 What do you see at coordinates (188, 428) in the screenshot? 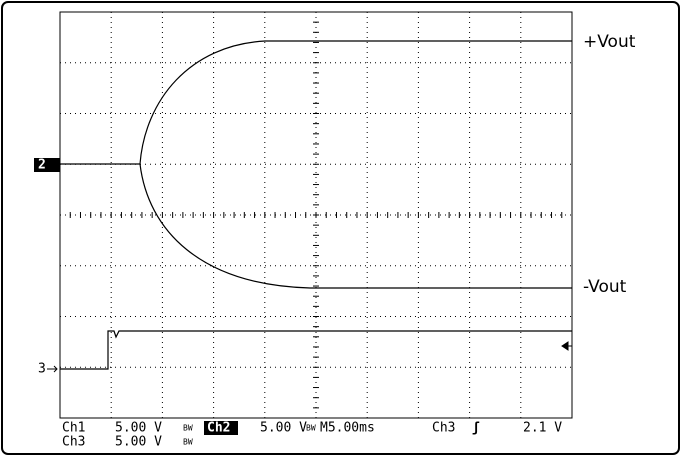
I see `status-ch1-bw: BW` at bounding box center [188, 428].